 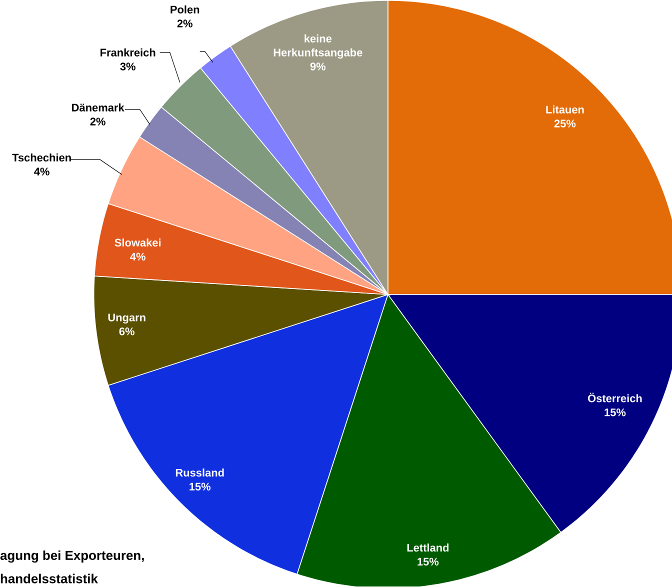 I want to click on slice-label: Österreich, so click(x=615, y=397).